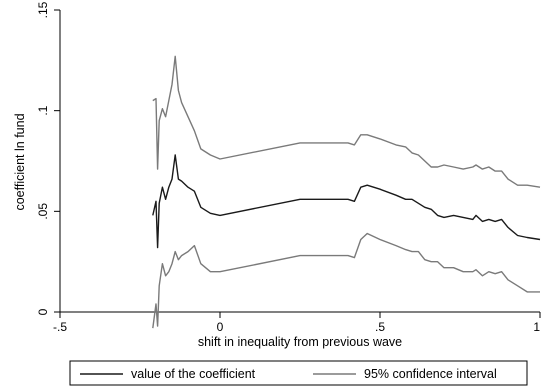 Image resolution: width=541 pixels, height=387 pixels. I want to click on legend-box, so click(298, 373).